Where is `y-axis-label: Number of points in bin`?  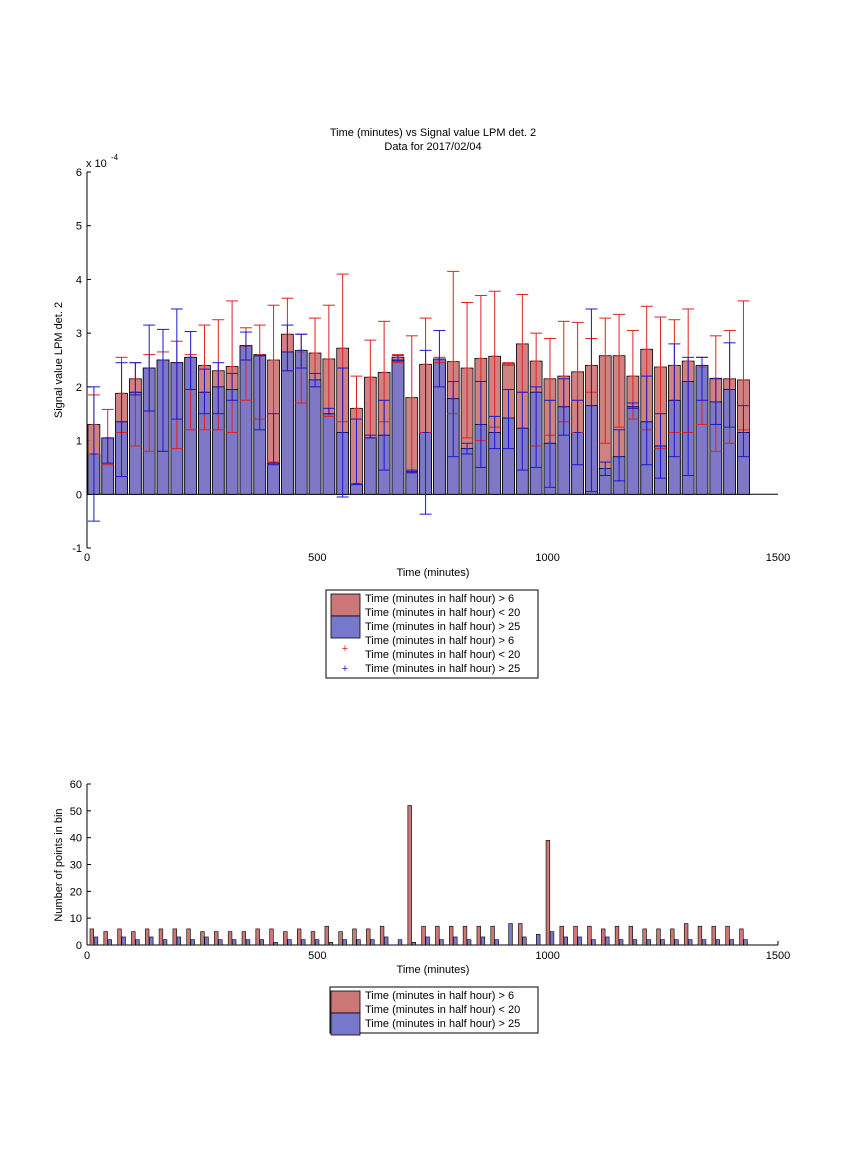
y-axis-label: Number of points in bin is located at coordinates (59, 864).